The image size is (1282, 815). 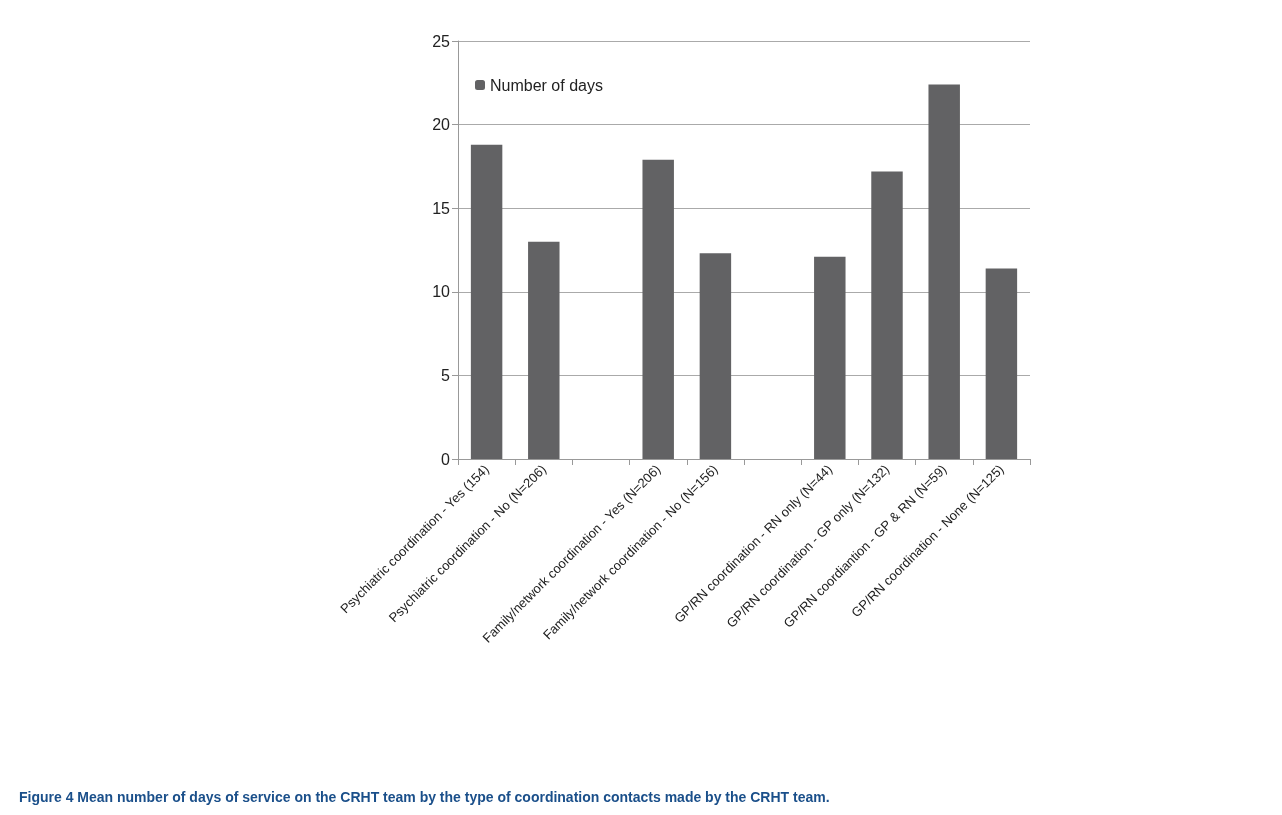 What do you see at coordinates (441, 208) in the screenshot?
I see `y-tick-label: 15` at bounding box center [441, 208].